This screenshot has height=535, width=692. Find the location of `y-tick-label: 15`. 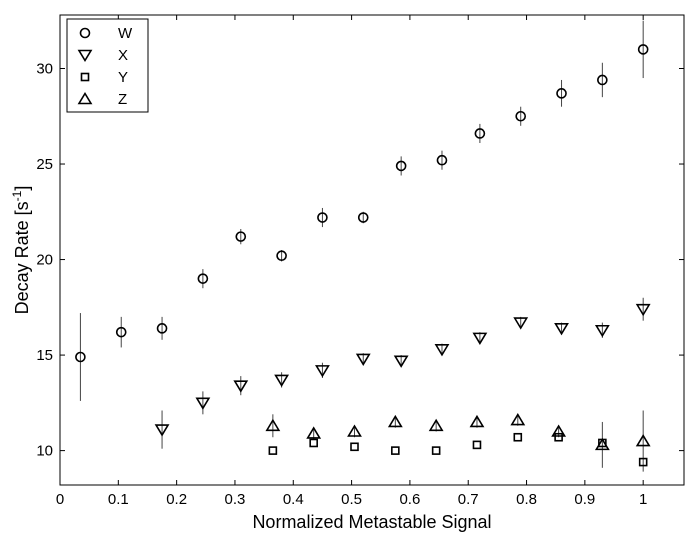

y-tick-label: 15 is located at coordinates (44, 355).